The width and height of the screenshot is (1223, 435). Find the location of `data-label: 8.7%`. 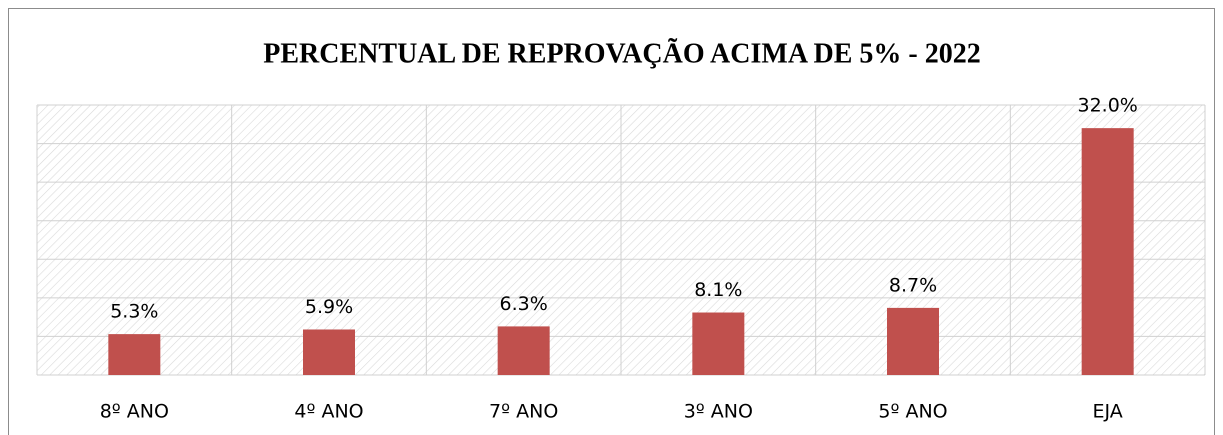

data-label: 8.7% is located at coordinates (913, 285).